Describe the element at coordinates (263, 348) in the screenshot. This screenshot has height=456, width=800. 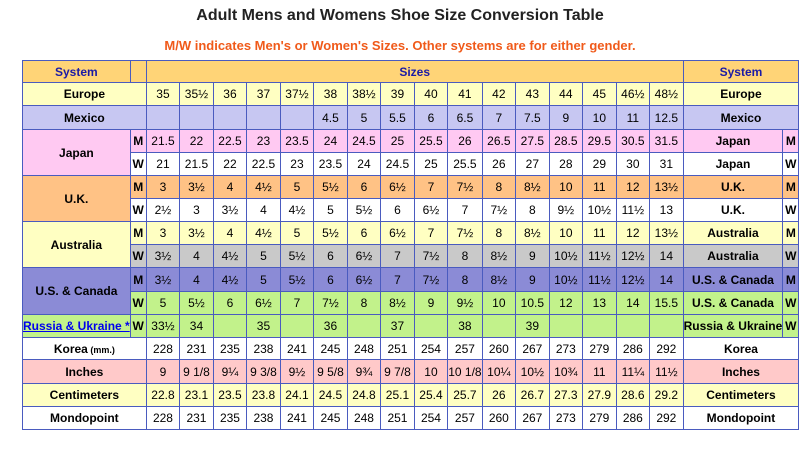
I see `size-cell: 238` at that location.